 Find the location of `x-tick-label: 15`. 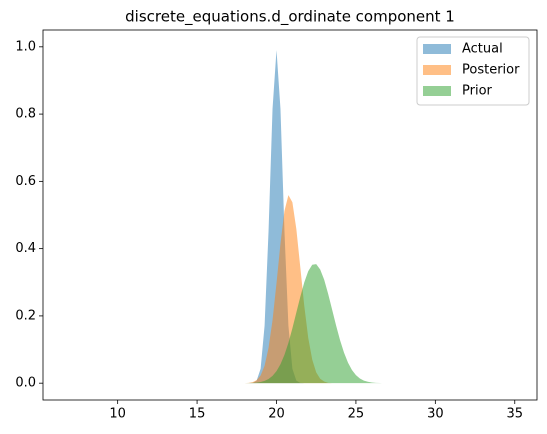

x-tick-label: 15 is located at coordinates (197, 414).